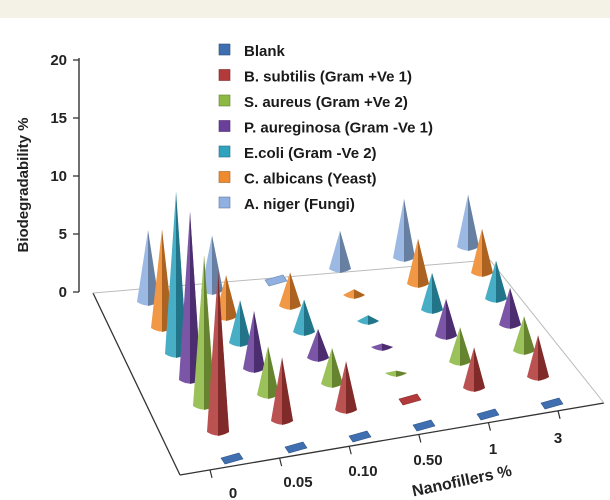 This screenshot has width=610, height=500. I want to click on legend-label: B. subtilis (Gram +Ve 1), so click(328, 77).